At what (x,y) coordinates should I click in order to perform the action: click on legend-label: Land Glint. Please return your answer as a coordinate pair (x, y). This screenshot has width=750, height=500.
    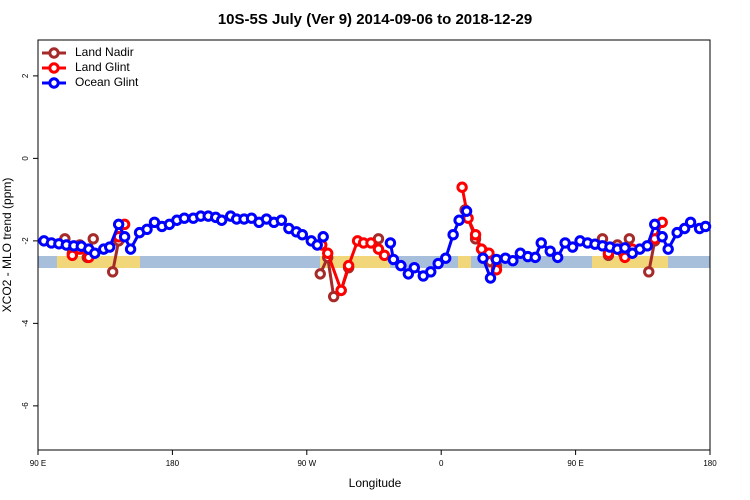
    Looking at the image, I should click on (102, 67).